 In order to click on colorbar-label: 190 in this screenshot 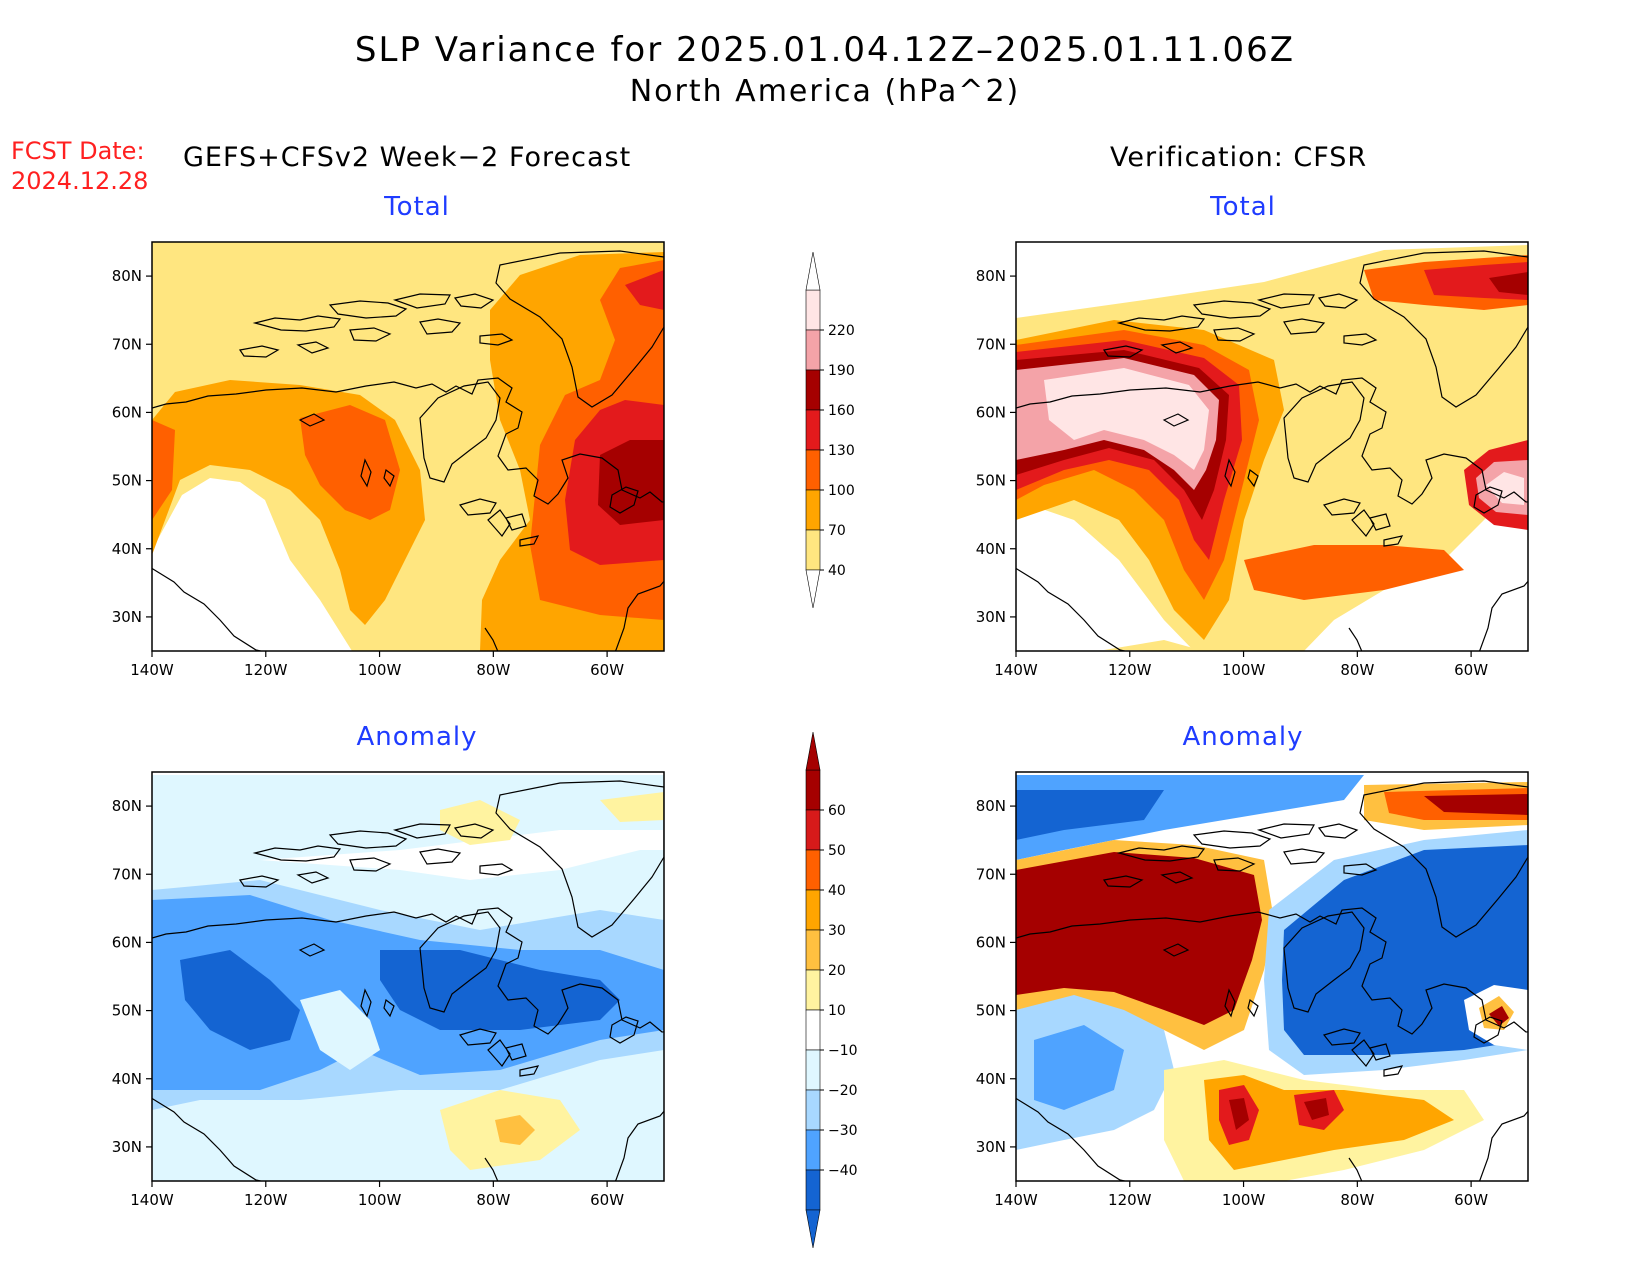, I will do `click(841, 371)`.